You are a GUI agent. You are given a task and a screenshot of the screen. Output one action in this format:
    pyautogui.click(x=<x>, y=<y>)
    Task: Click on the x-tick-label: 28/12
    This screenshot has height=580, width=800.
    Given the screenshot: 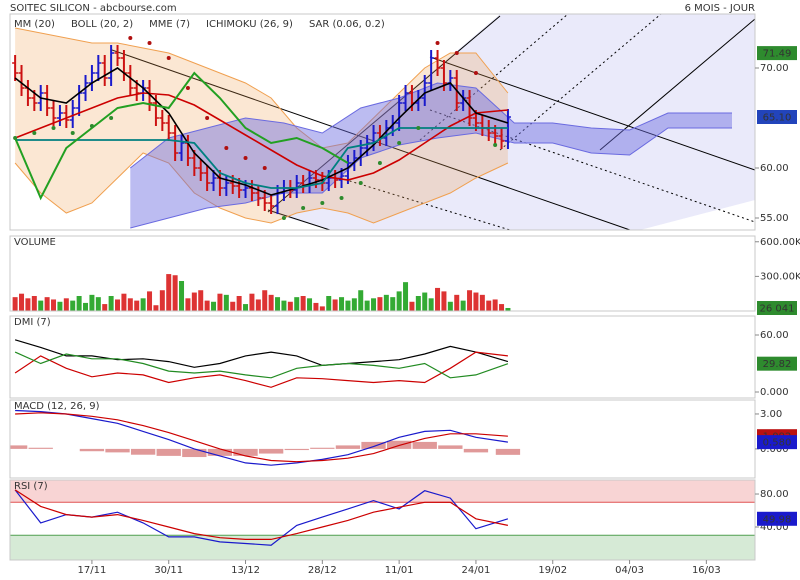 What is the action you would take?
    pyautogui.click(x=322, y=570)
    